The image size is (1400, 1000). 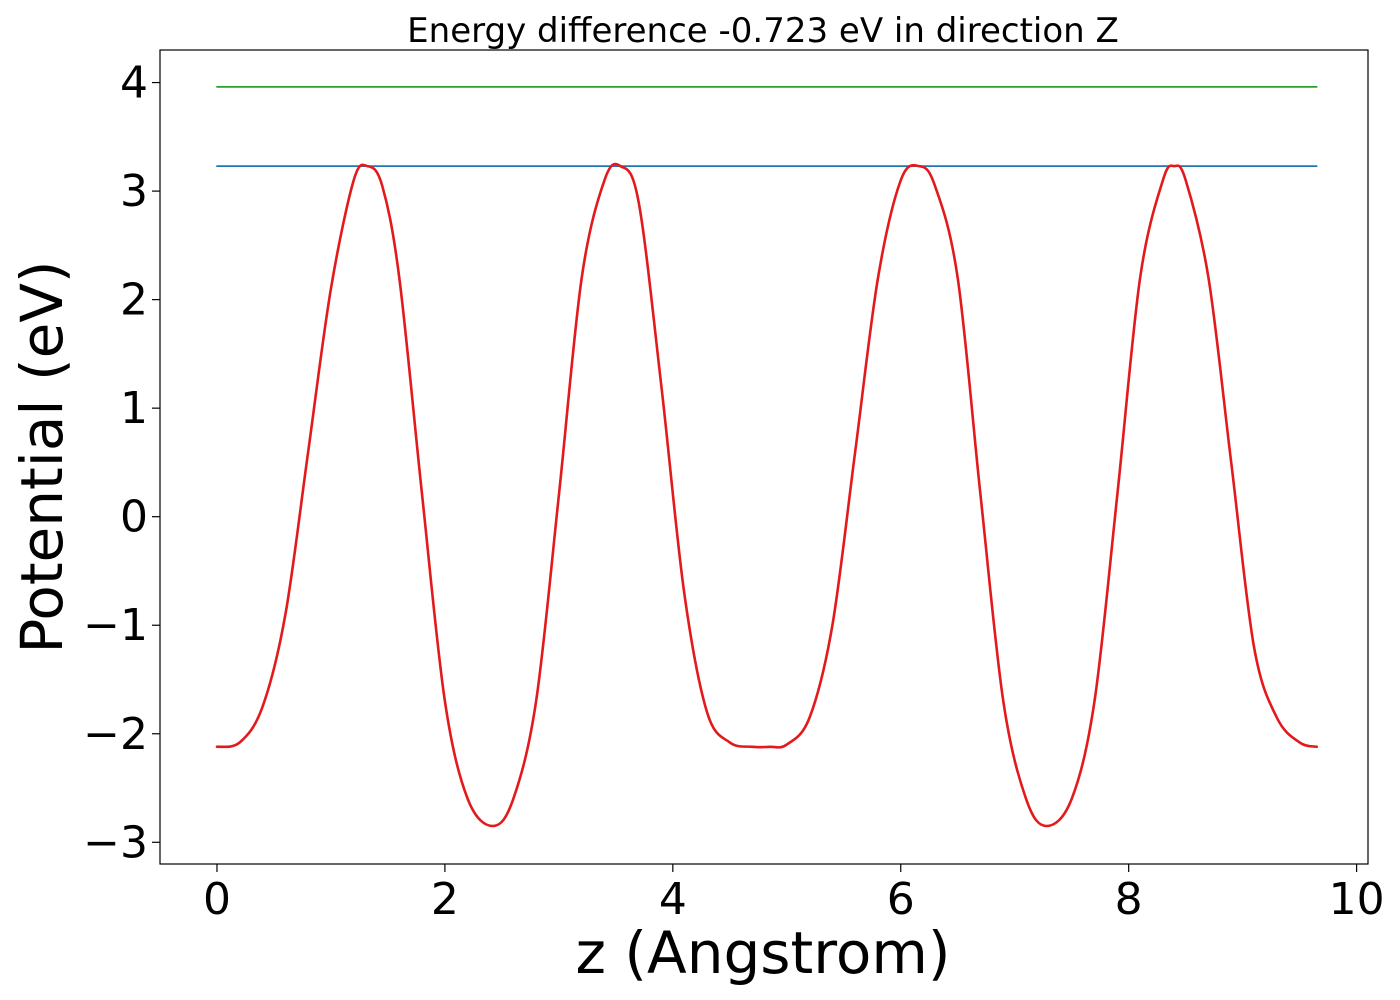 What do you see at coordinates (134, 83) in the screenshot?
I see `y-tick-label: 4` at bounding box center [134, 83].